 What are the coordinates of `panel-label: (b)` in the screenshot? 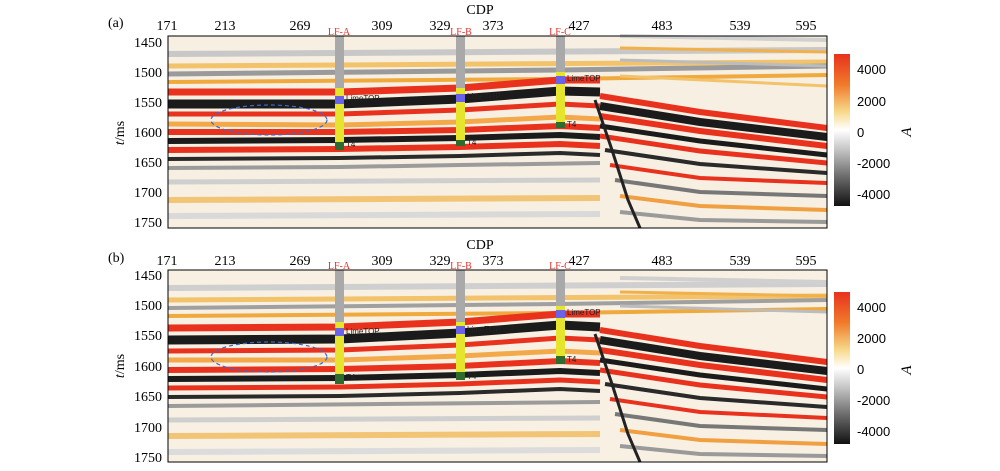 It's located at (116, 258).